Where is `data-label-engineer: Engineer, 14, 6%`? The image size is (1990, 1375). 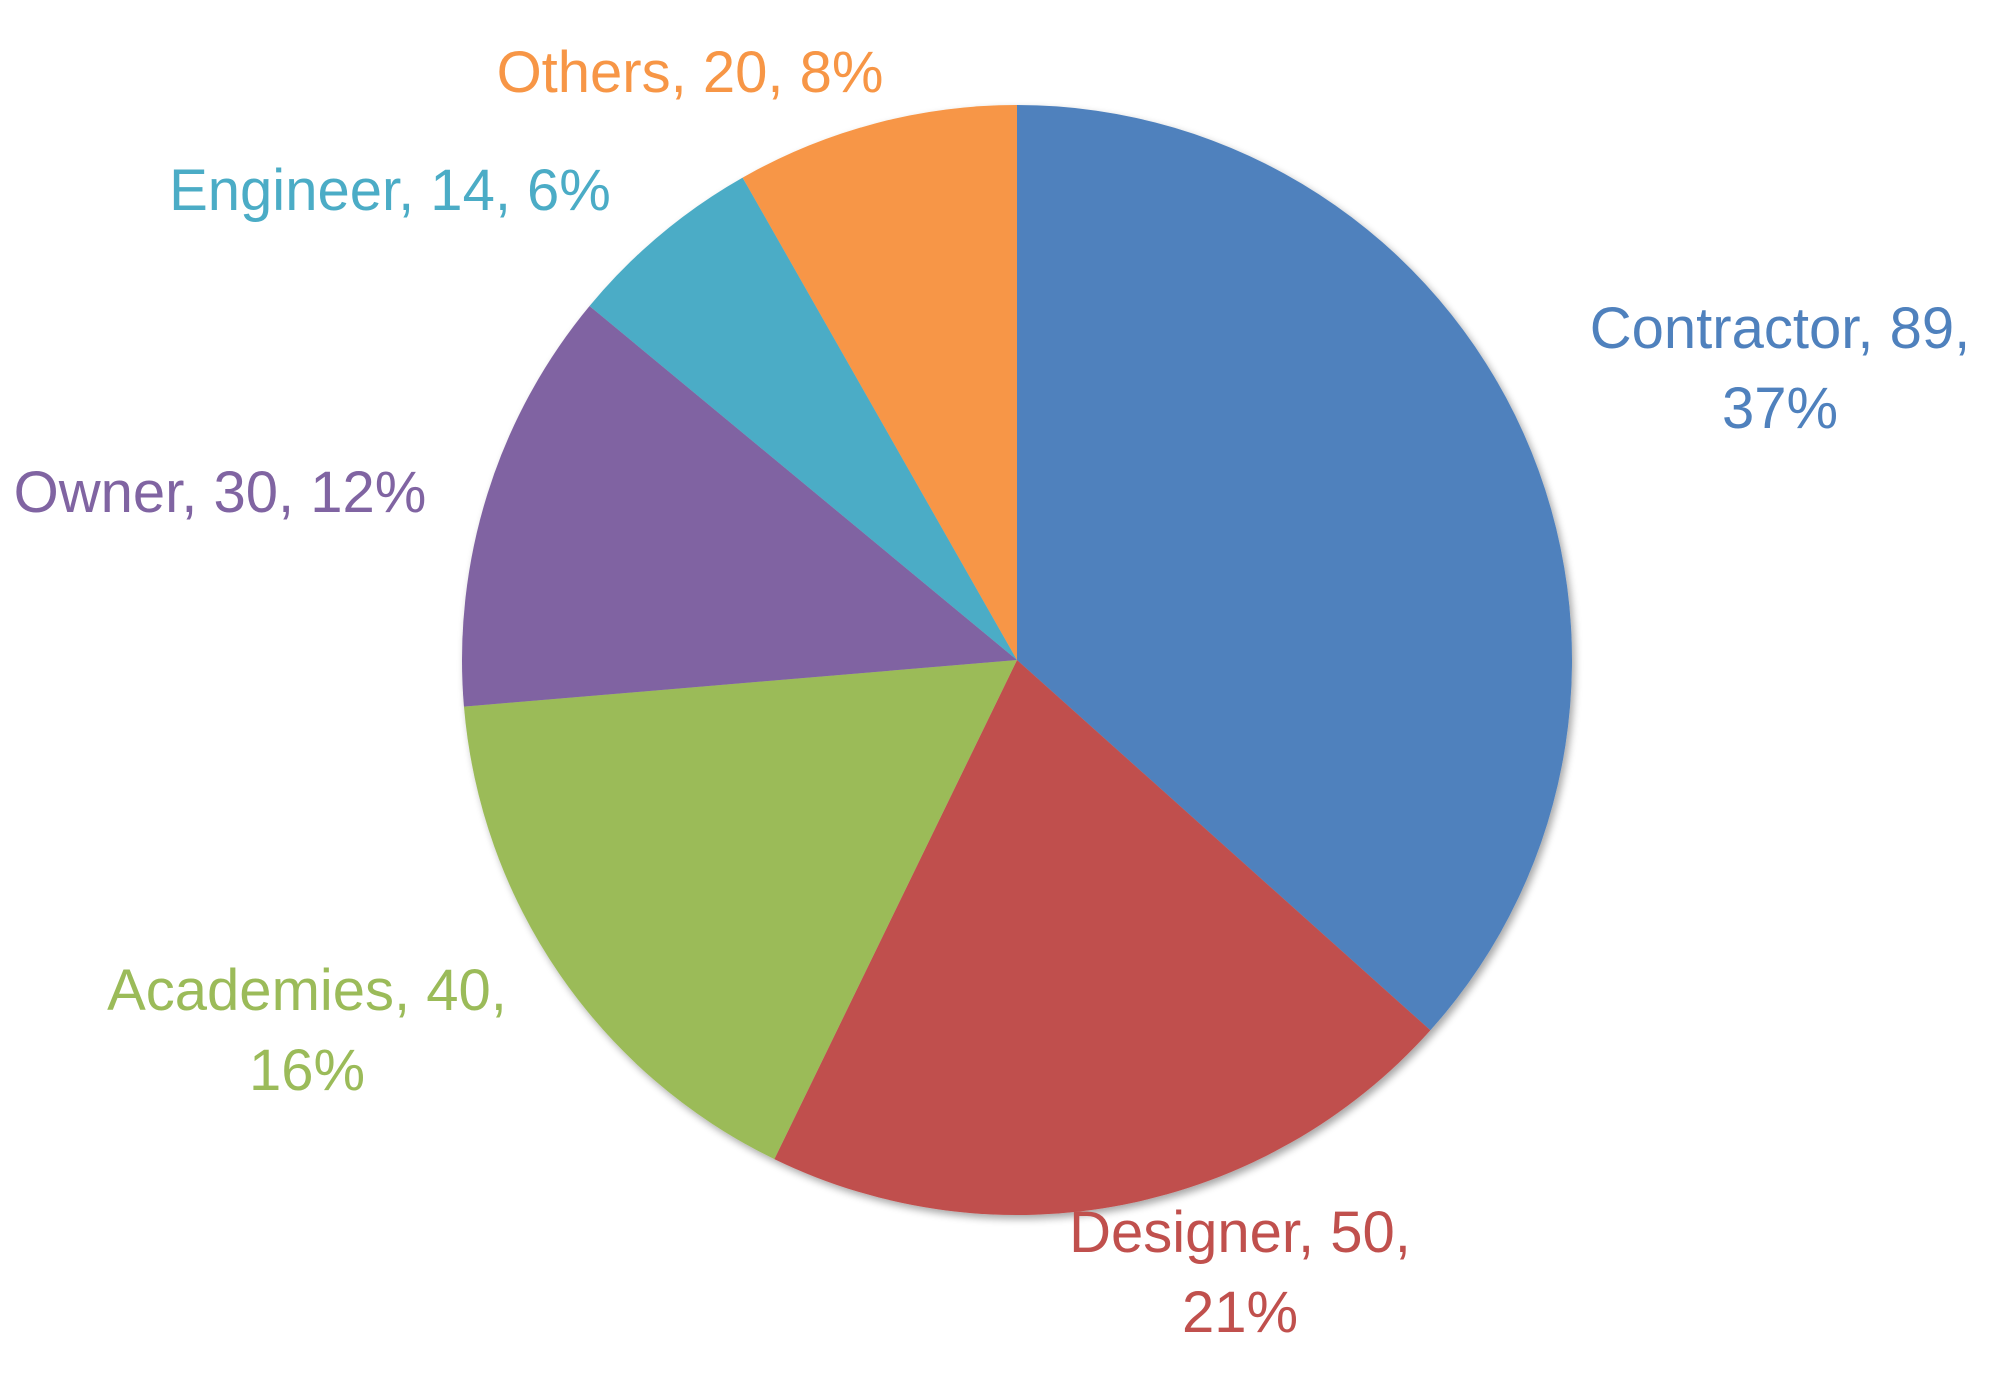 data-label-engineer: Engineer, 14, 6% is located at coordinates (390, 190).